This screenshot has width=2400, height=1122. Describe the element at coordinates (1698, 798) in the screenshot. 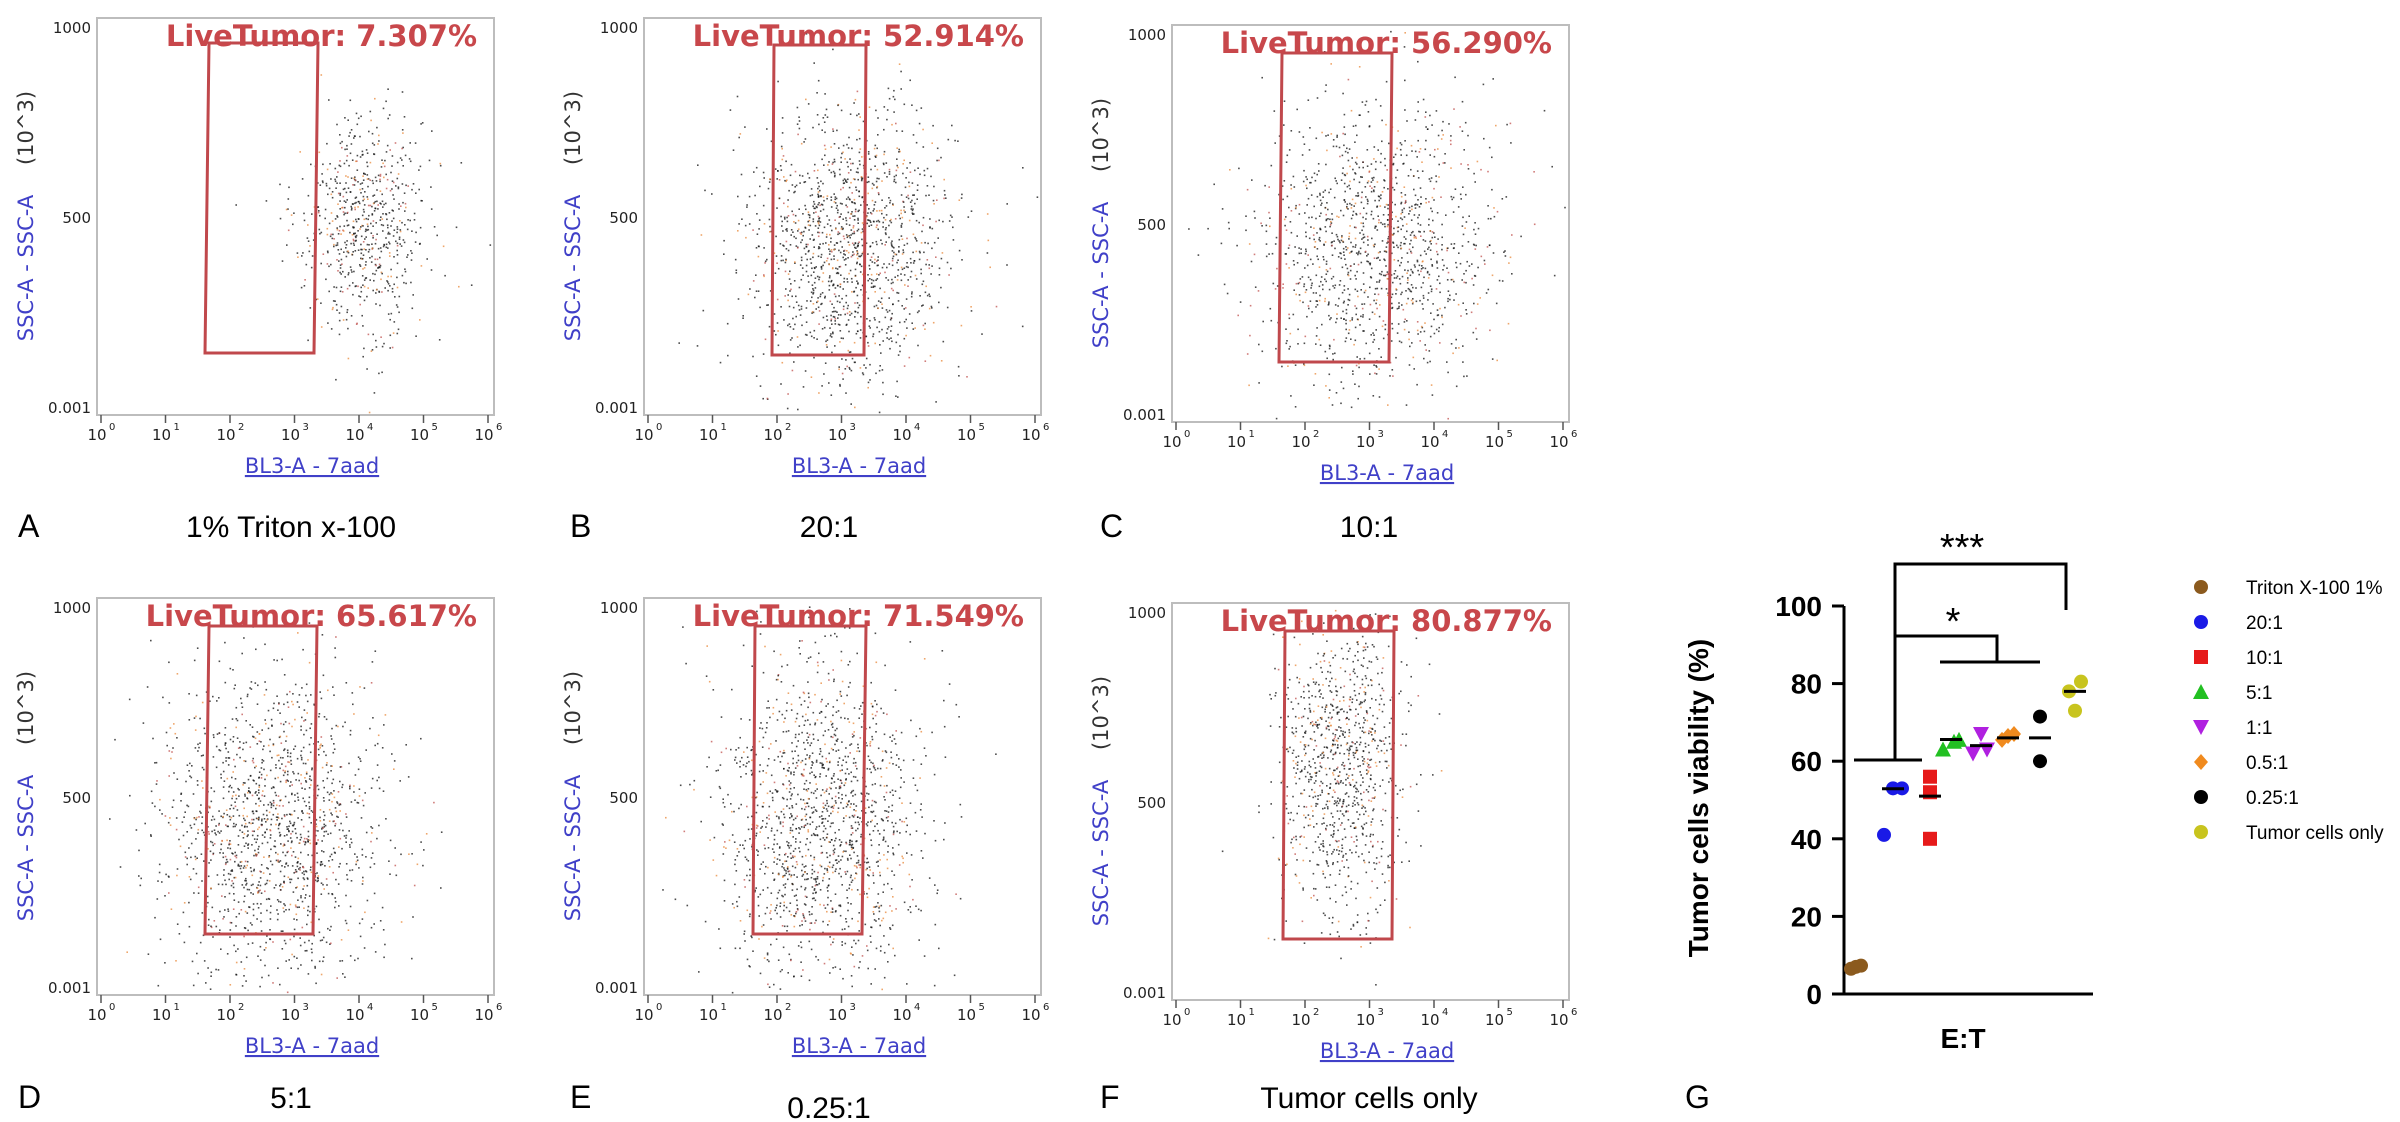

I see `y-axis-title: Tumor cells viability (%)` at that location.